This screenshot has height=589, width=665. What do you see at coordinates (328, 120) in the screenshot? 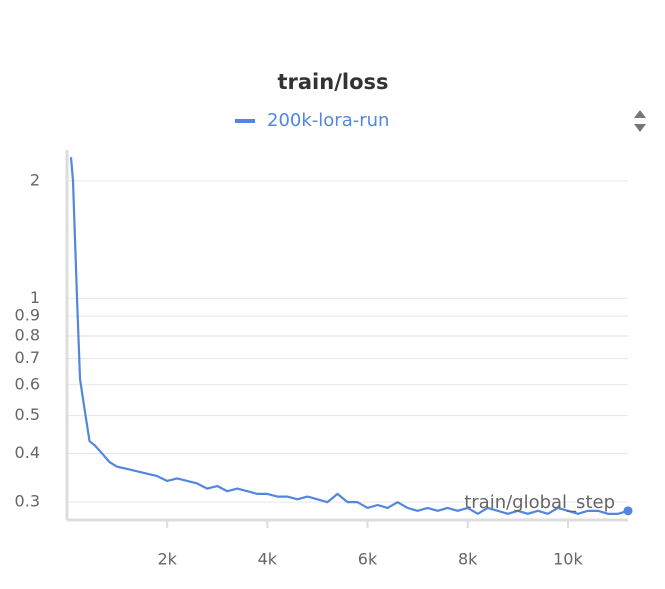
I see `legend-label: 200k-lora-run` at bounding box center [328, 120].